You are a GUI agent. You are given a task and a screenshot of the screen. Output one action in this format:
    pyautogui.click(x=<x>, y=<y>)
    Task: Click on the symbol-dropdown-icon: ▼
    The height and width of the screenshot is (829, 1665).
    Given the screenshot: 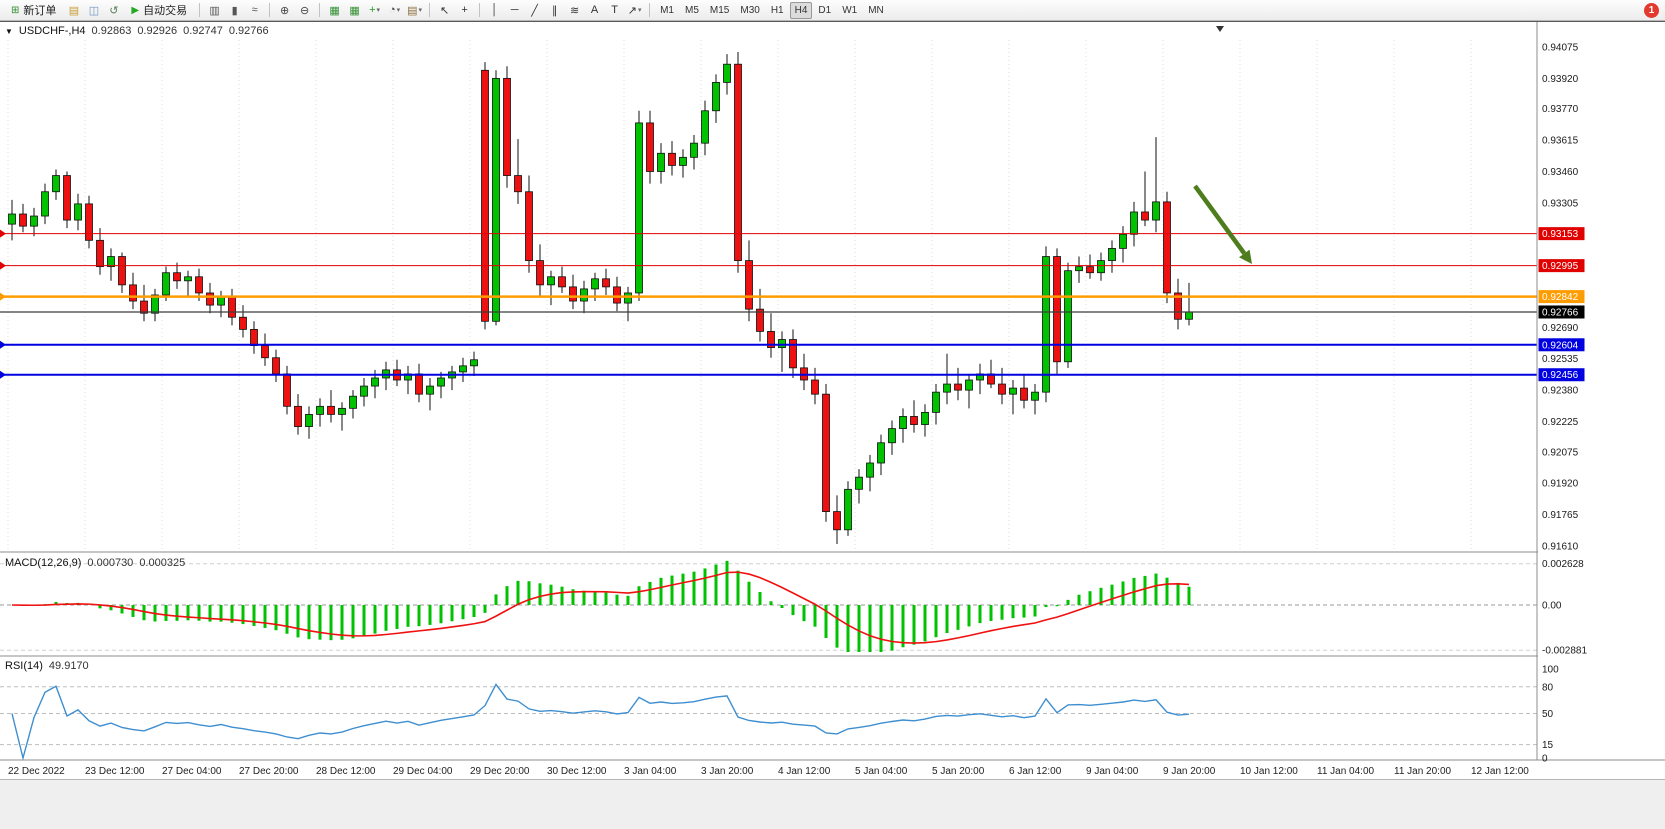 What is the action you would take?
    pyautogui.click(x=9, y=31)
    